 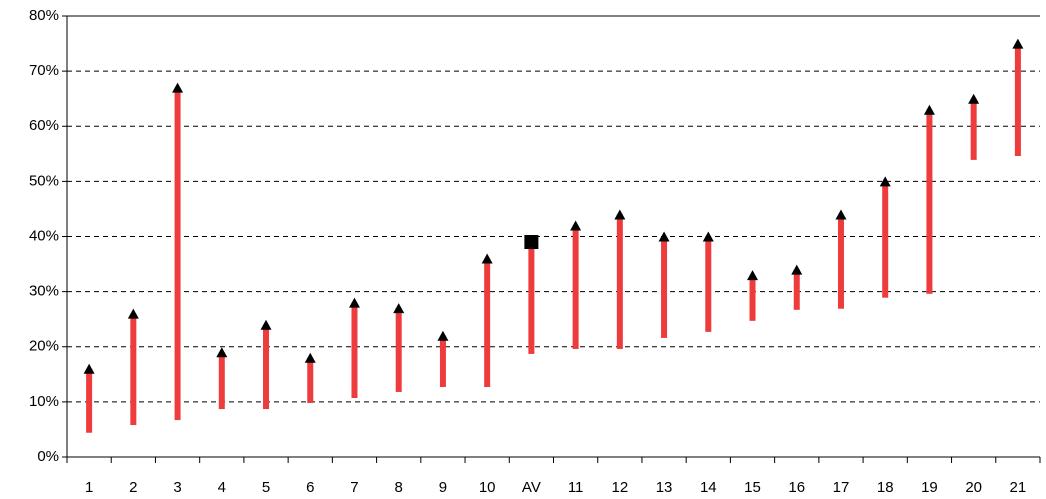 I want to click on x-tick-label: 11, so click(x=576, y=487).